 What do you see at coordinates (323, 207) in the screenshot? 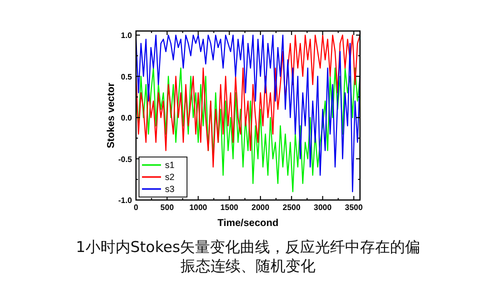
I see `x-tick-label: 3000` at bounding box center [323, 207].